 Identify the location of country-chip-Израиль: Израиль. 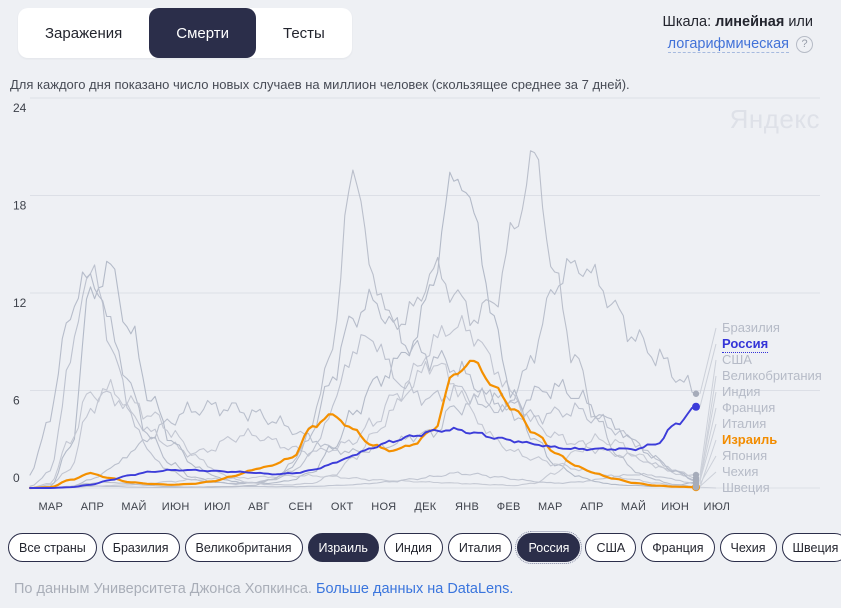
(343, 547).